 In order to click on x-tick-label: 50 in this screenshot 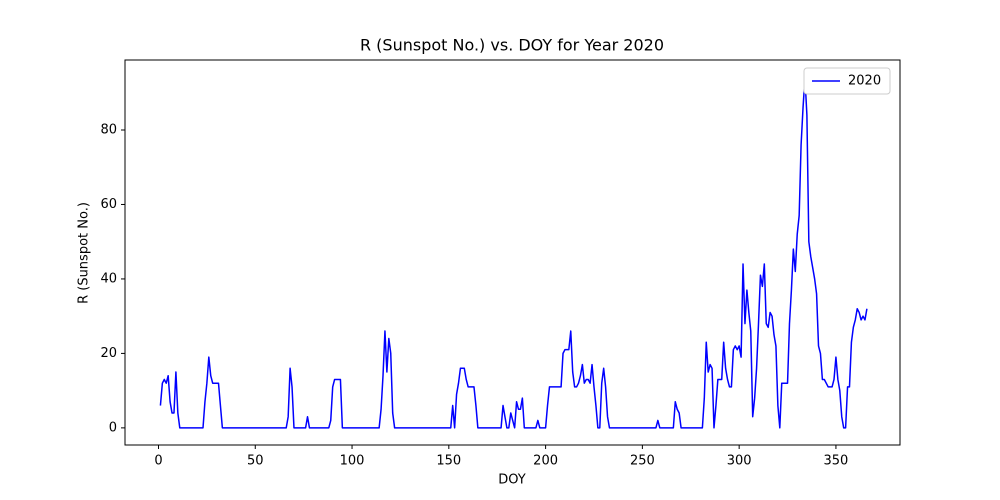, I will do `click(255, 461)`.